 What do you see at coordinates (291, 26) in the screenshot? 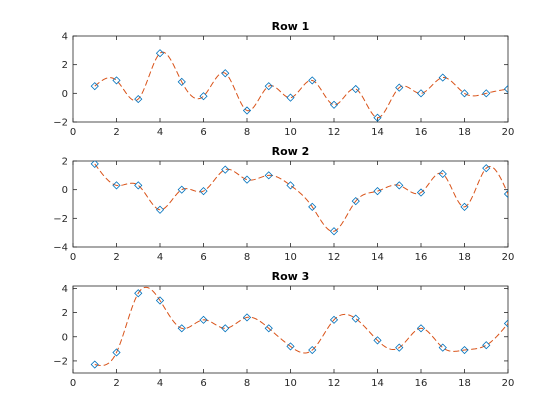
I see `chart-title: Row 1` at bounding box center [291, 26].